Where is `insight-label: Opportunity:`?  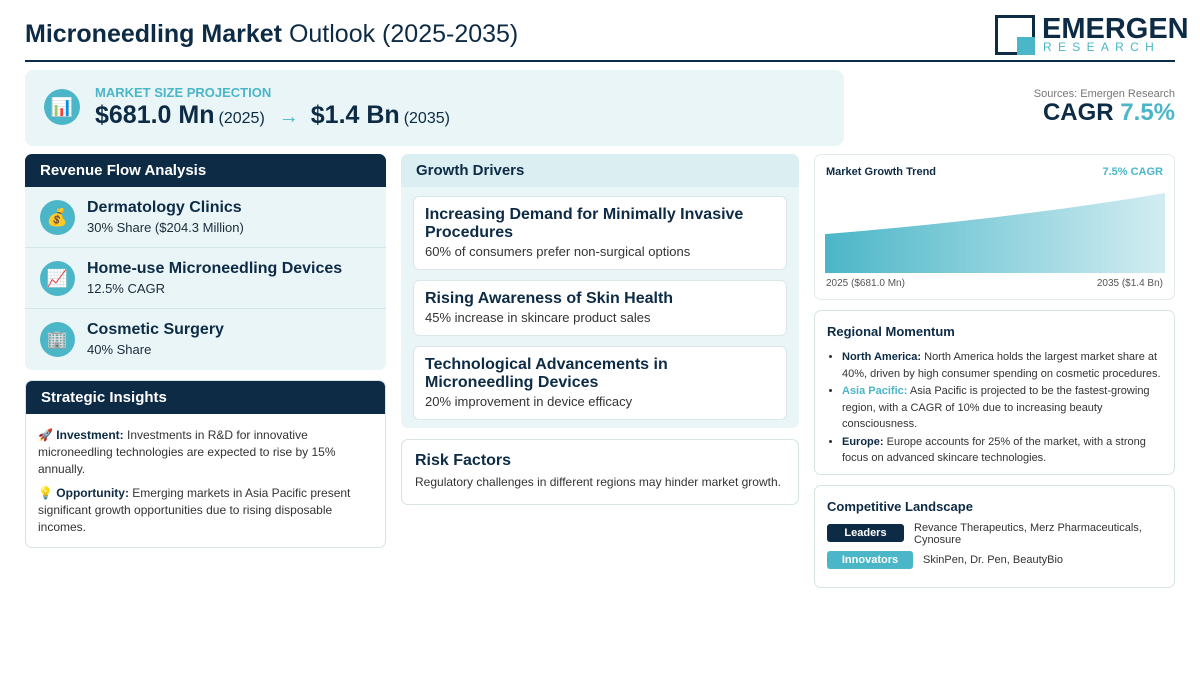 insight-label: Opportunity: is located at coordinates (92, 493).